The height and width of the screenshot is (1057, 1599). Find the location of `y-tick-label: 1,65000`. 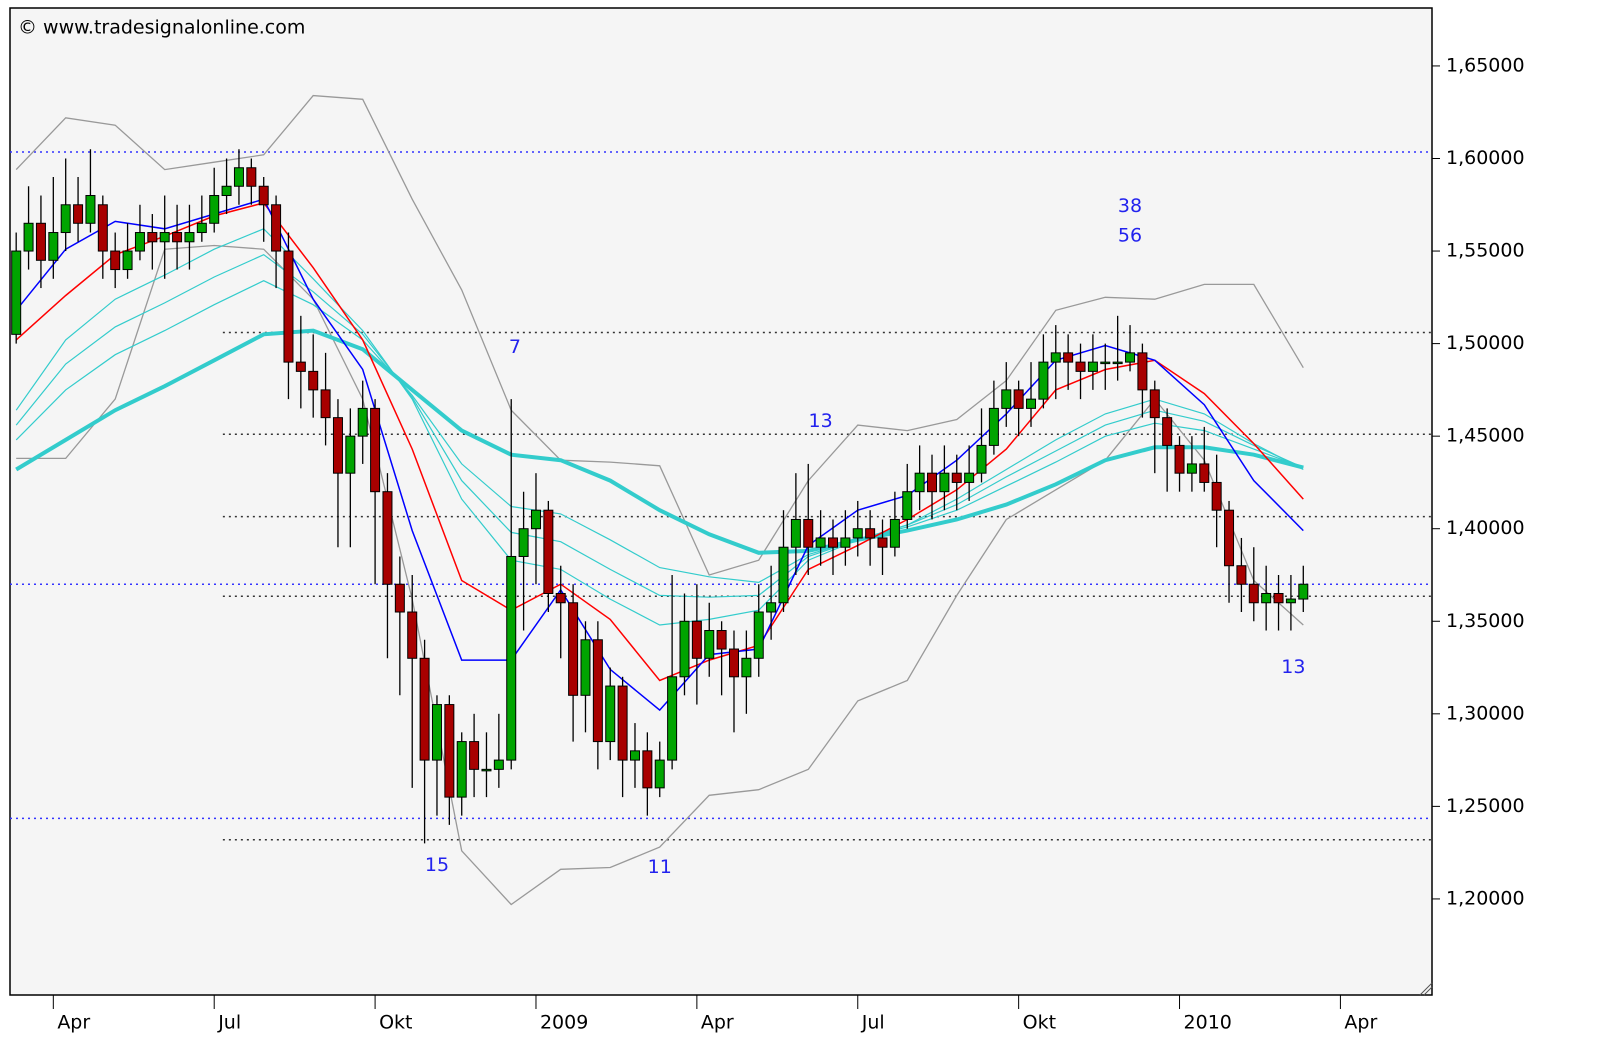

y-tick-label: 1,65000 is located at coordinates (1485, 65).